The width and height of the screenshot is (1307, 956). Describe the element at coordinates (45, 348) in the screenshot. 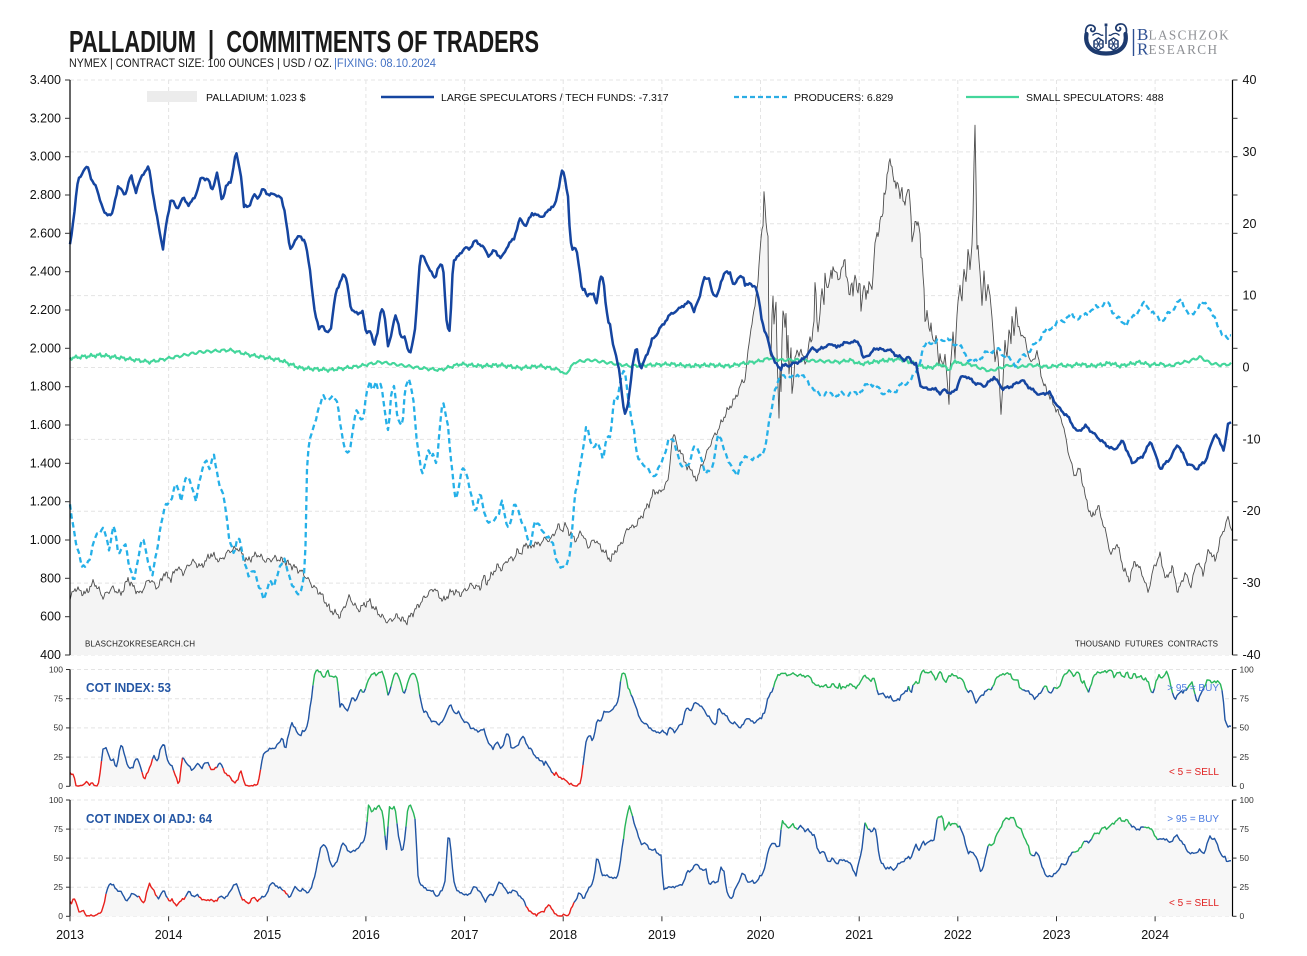

I see `svg-text: 2.000` at that location.